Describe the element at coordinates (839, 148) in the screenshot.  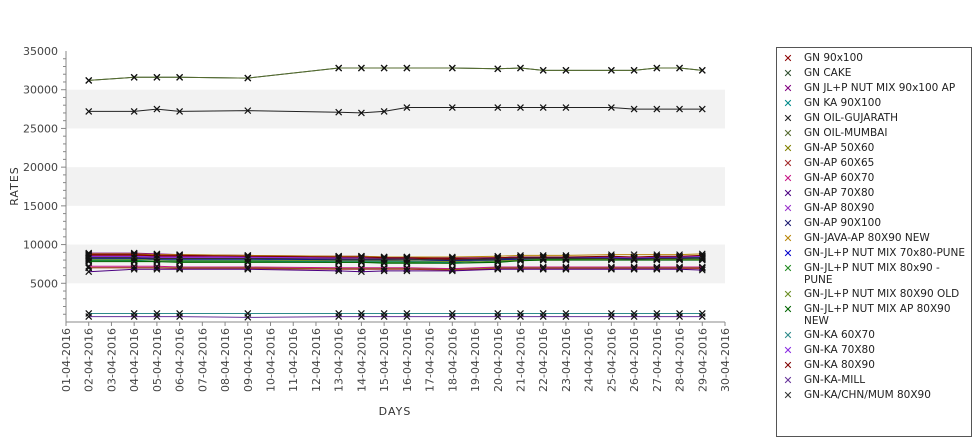
I see `legend-label: GN-AP 50X60` at that location.